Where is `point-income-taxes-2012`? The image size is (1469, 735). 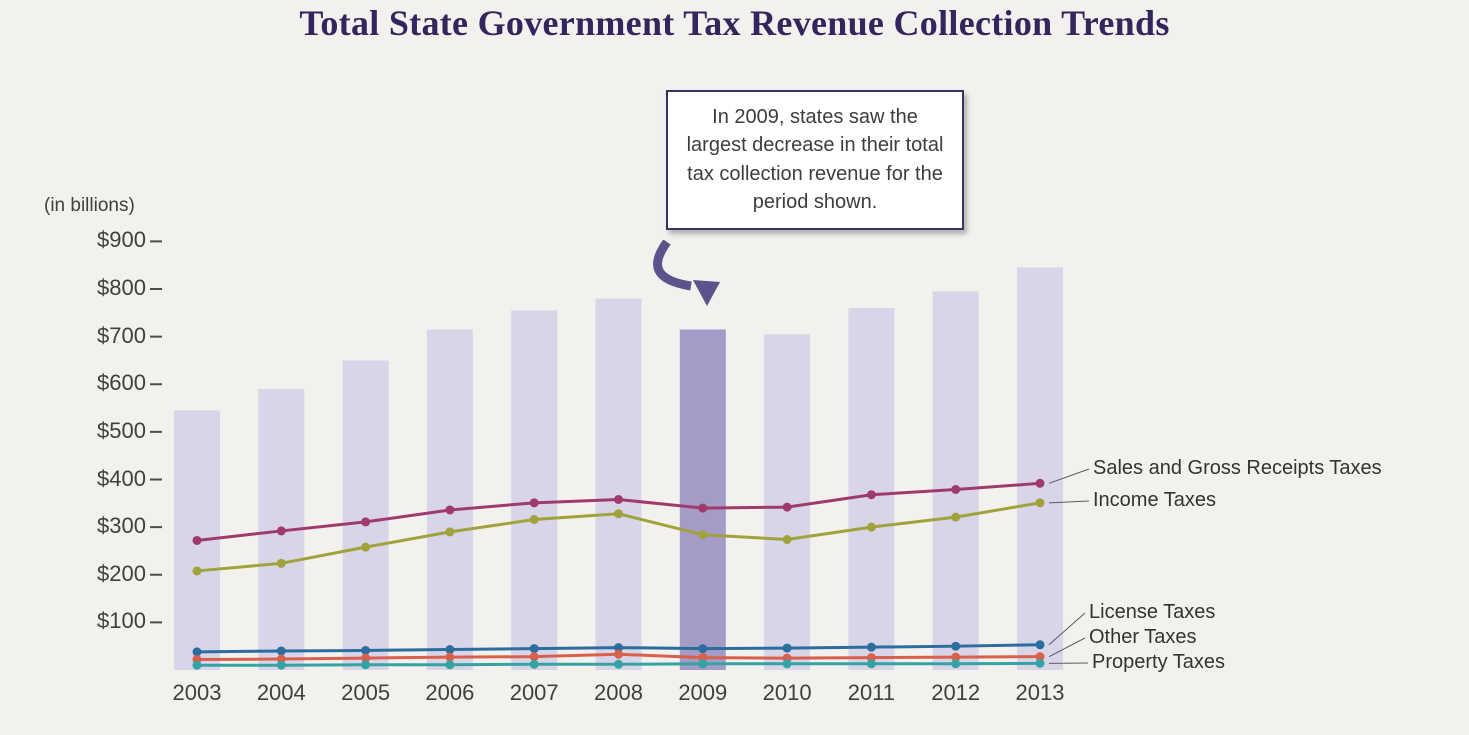 point-income-taxes-2012 is located at coordinates (956, 517).